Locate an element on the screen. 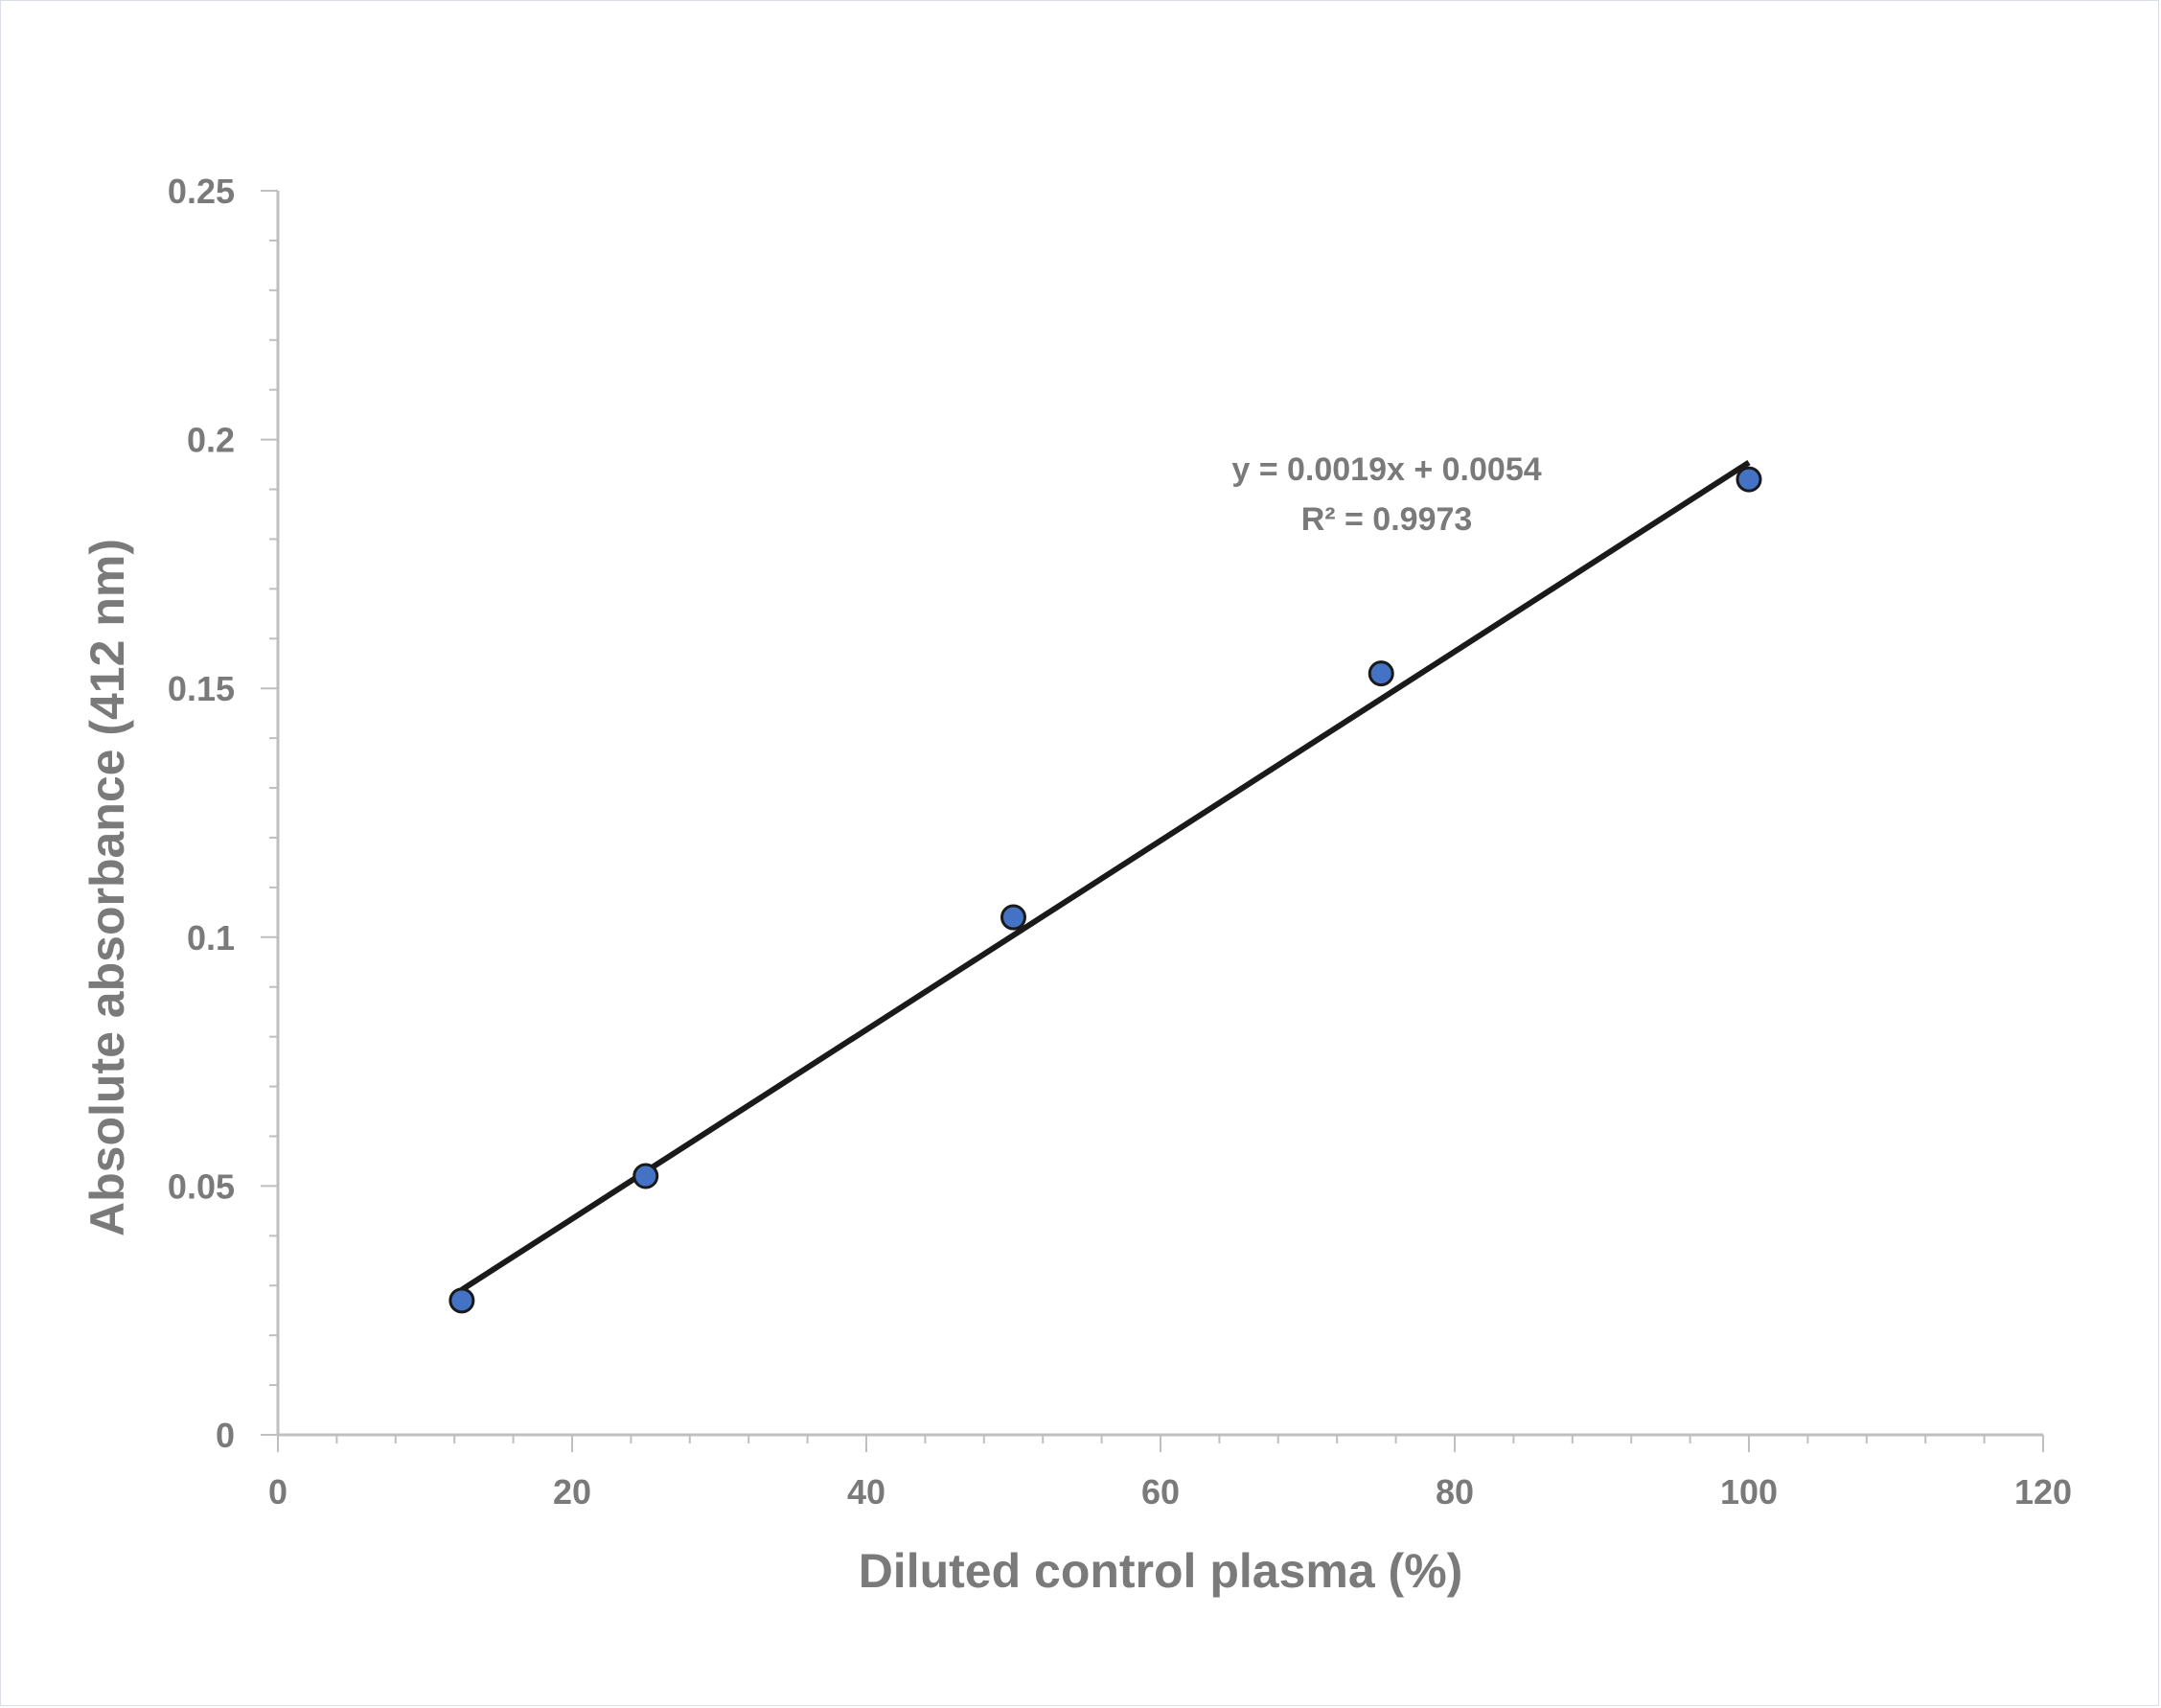  x-axis-title: Diluted control plasma (%) is located at coordinates (1161, 1571).